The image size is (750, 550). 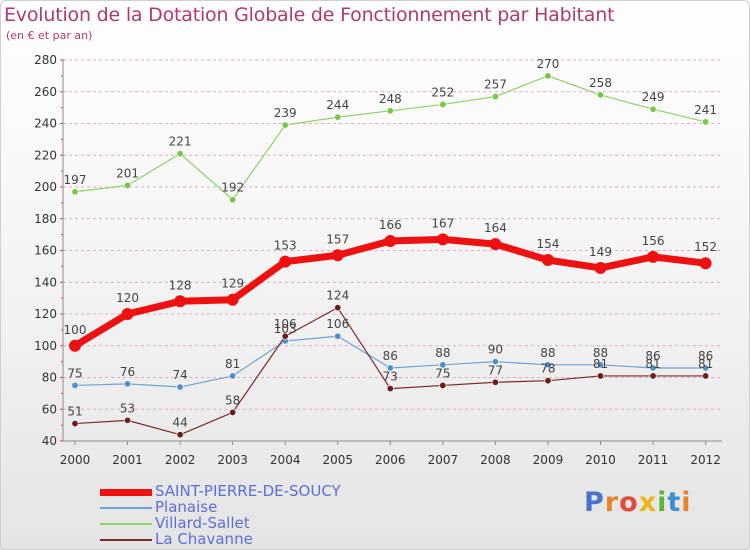 What do you see at coordinates (232, 284) in the screenshot?
I see `data-label: 129` at bounding box center [232, 284].